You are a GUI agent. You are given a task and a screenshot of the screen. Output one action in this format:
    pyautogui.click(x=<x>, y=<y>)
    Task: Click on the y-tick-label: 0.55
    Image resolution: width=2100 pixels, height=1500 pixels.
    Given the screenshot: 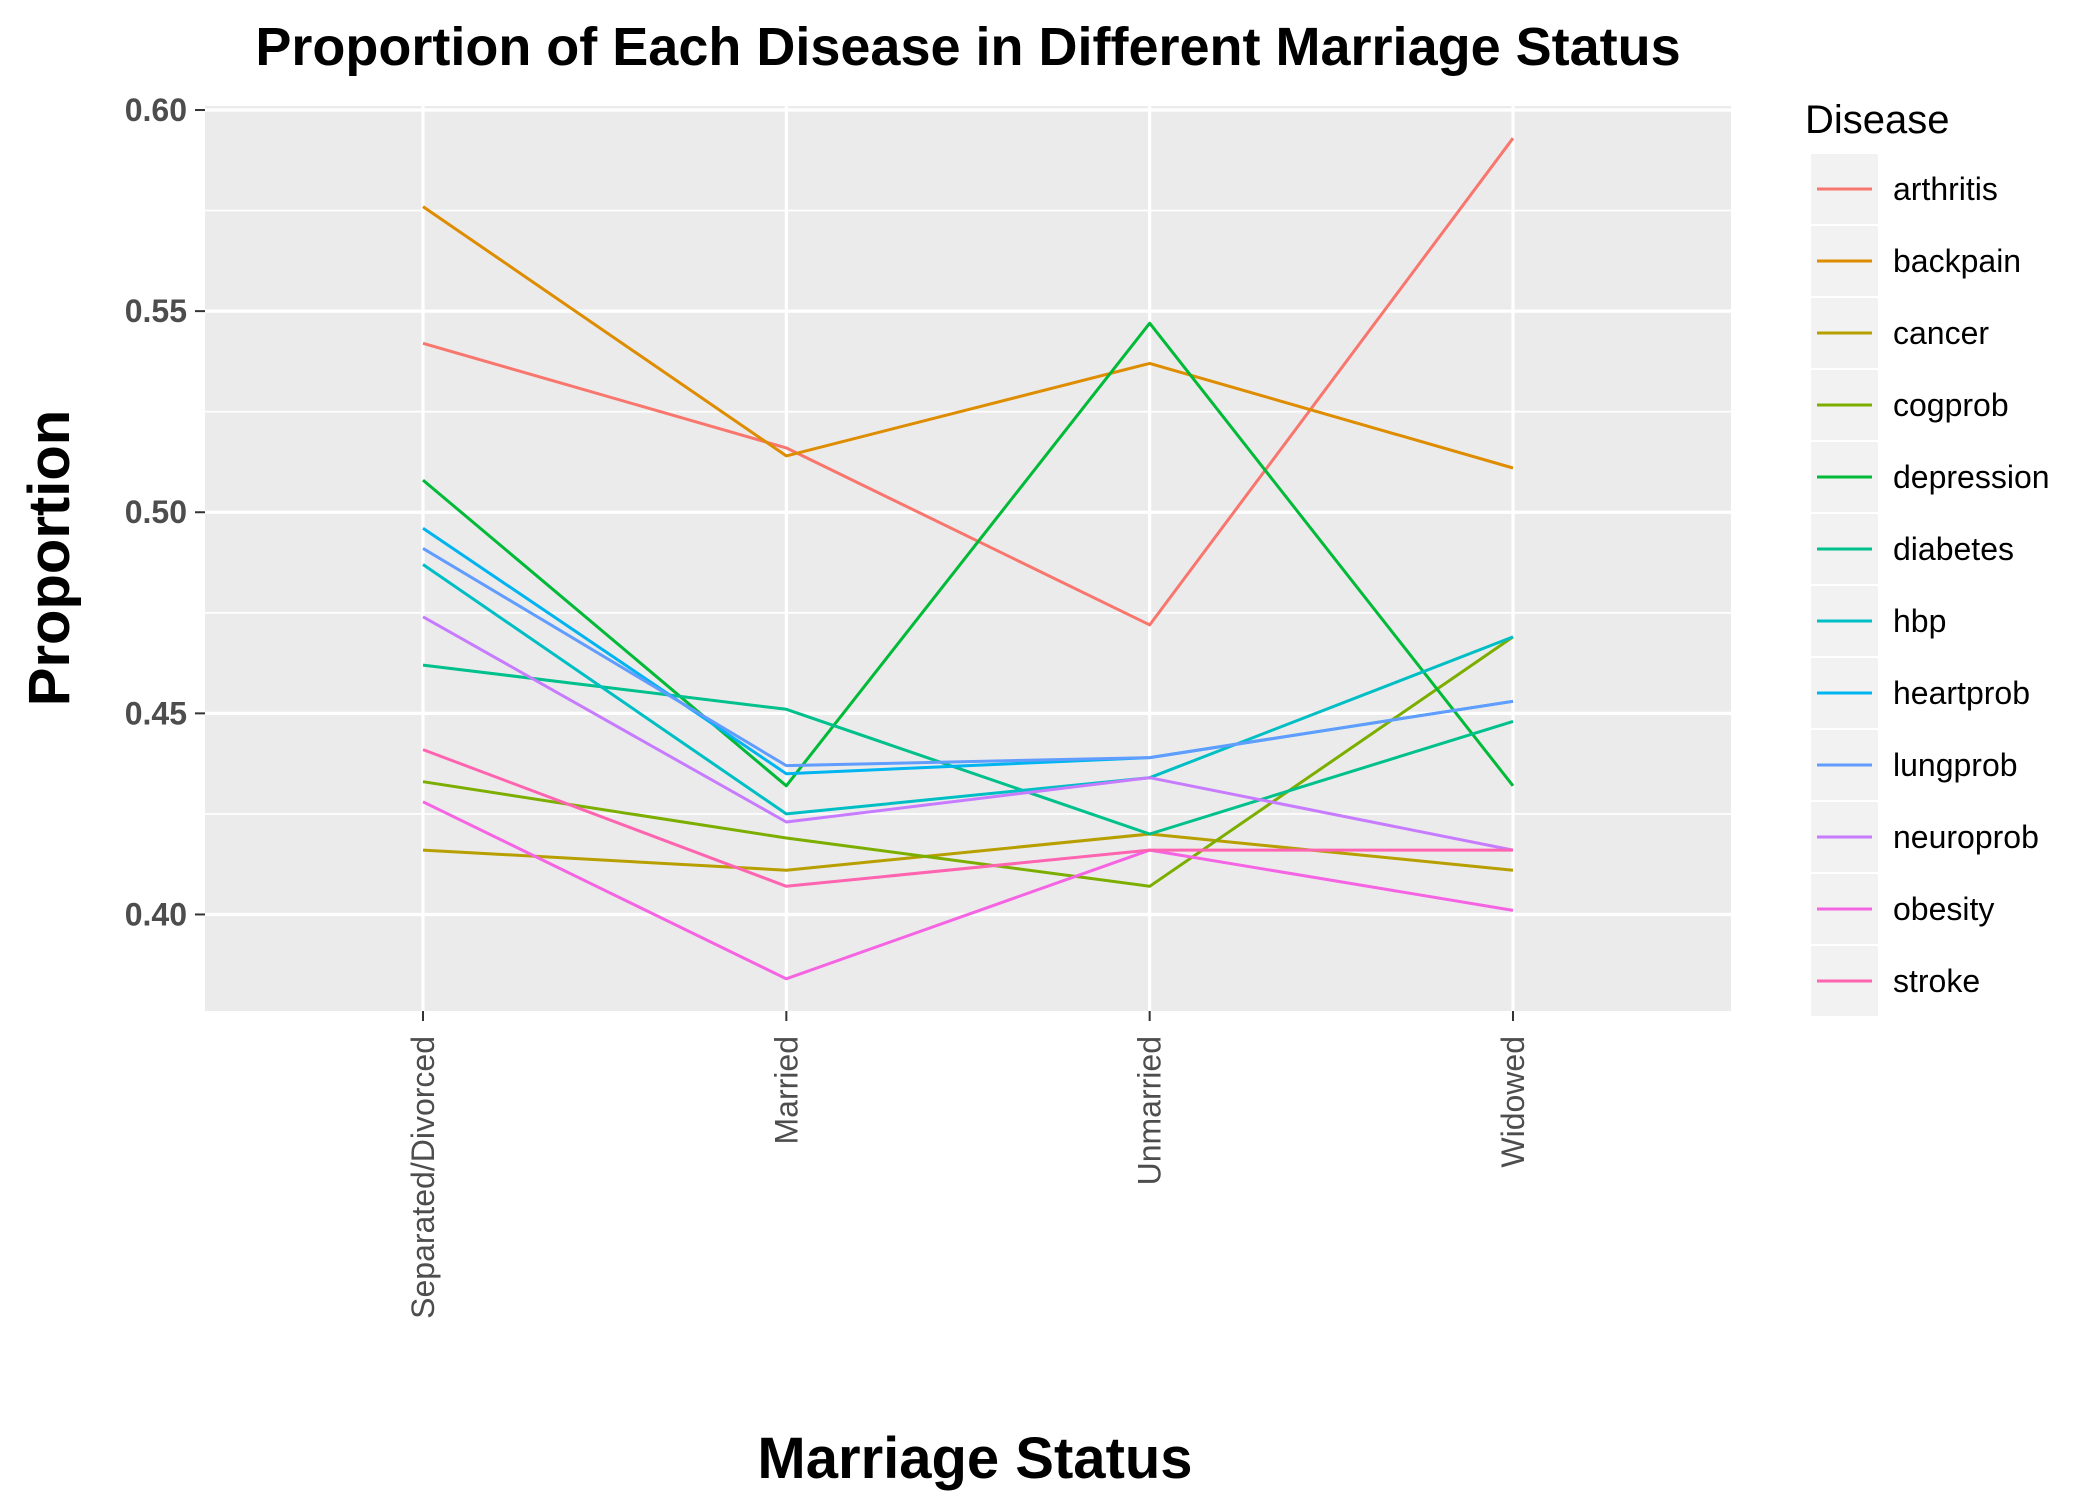 What is the action you would take?
    pyautogui.click(x=156, y=311)
    